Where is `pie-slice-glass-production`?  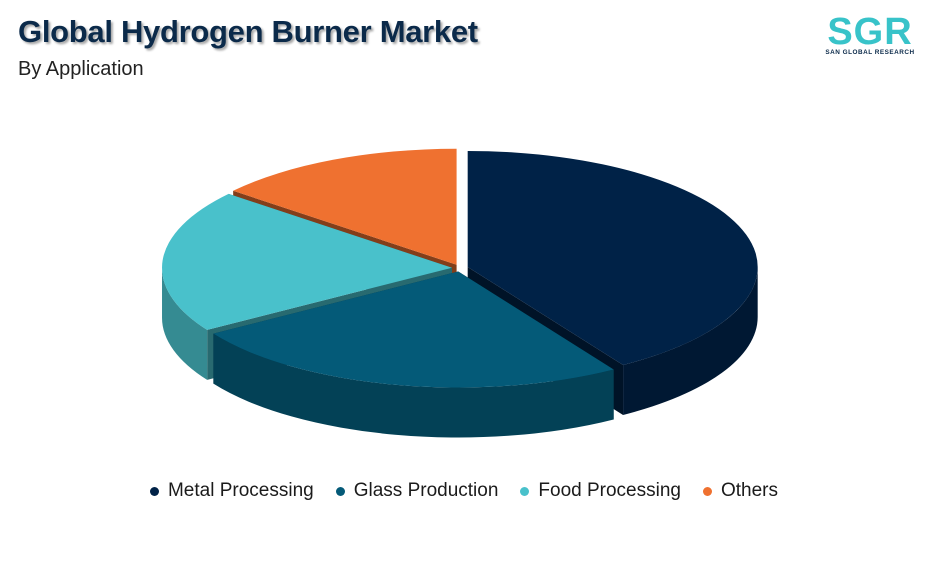
pie-slice-glass-production is located at coordinates (413, 354).